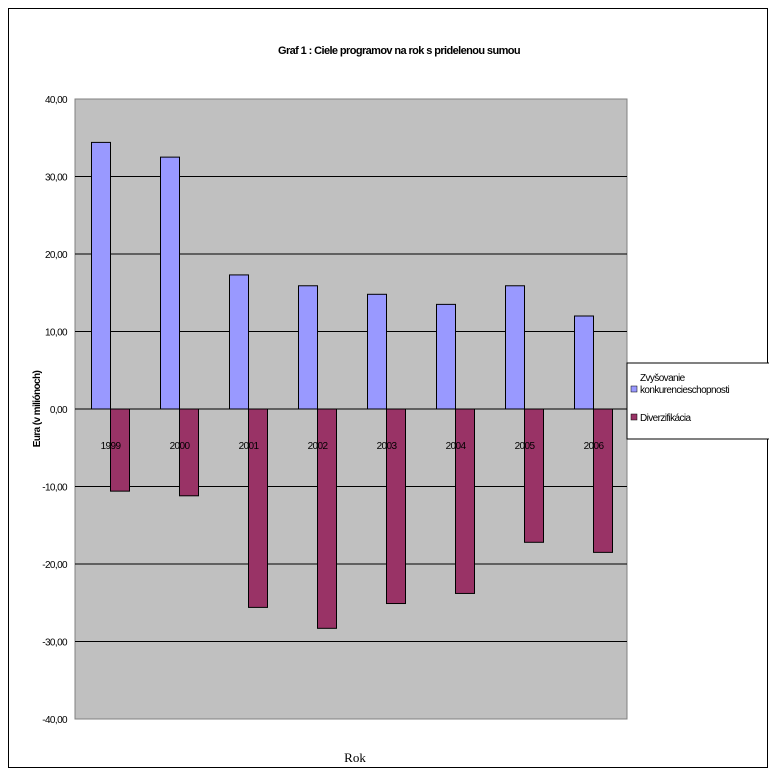 The height and width of the screenshot is (769, 777). What do you see at coordinates (170, 283) in the screenshot?
I see `bar-zvysovanie-2000` at bounding box center [170, 283].